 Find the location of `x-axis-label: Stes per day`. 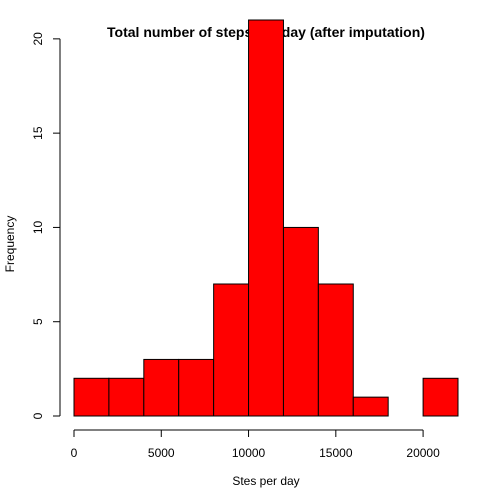

x-axis-label: Stes per day is located at coordinates (265, 481).